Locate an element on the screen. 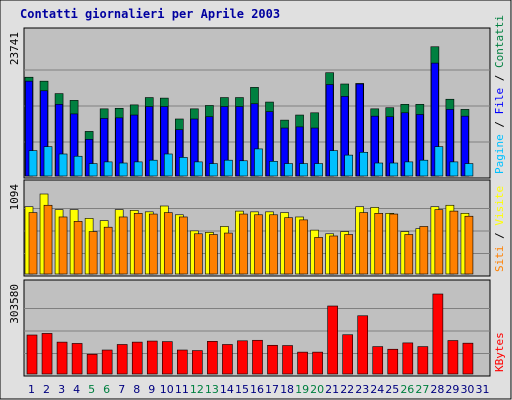 The height and width of the screenshot is (400, 512). legend: KBytes is located at coordinates (499, 352).